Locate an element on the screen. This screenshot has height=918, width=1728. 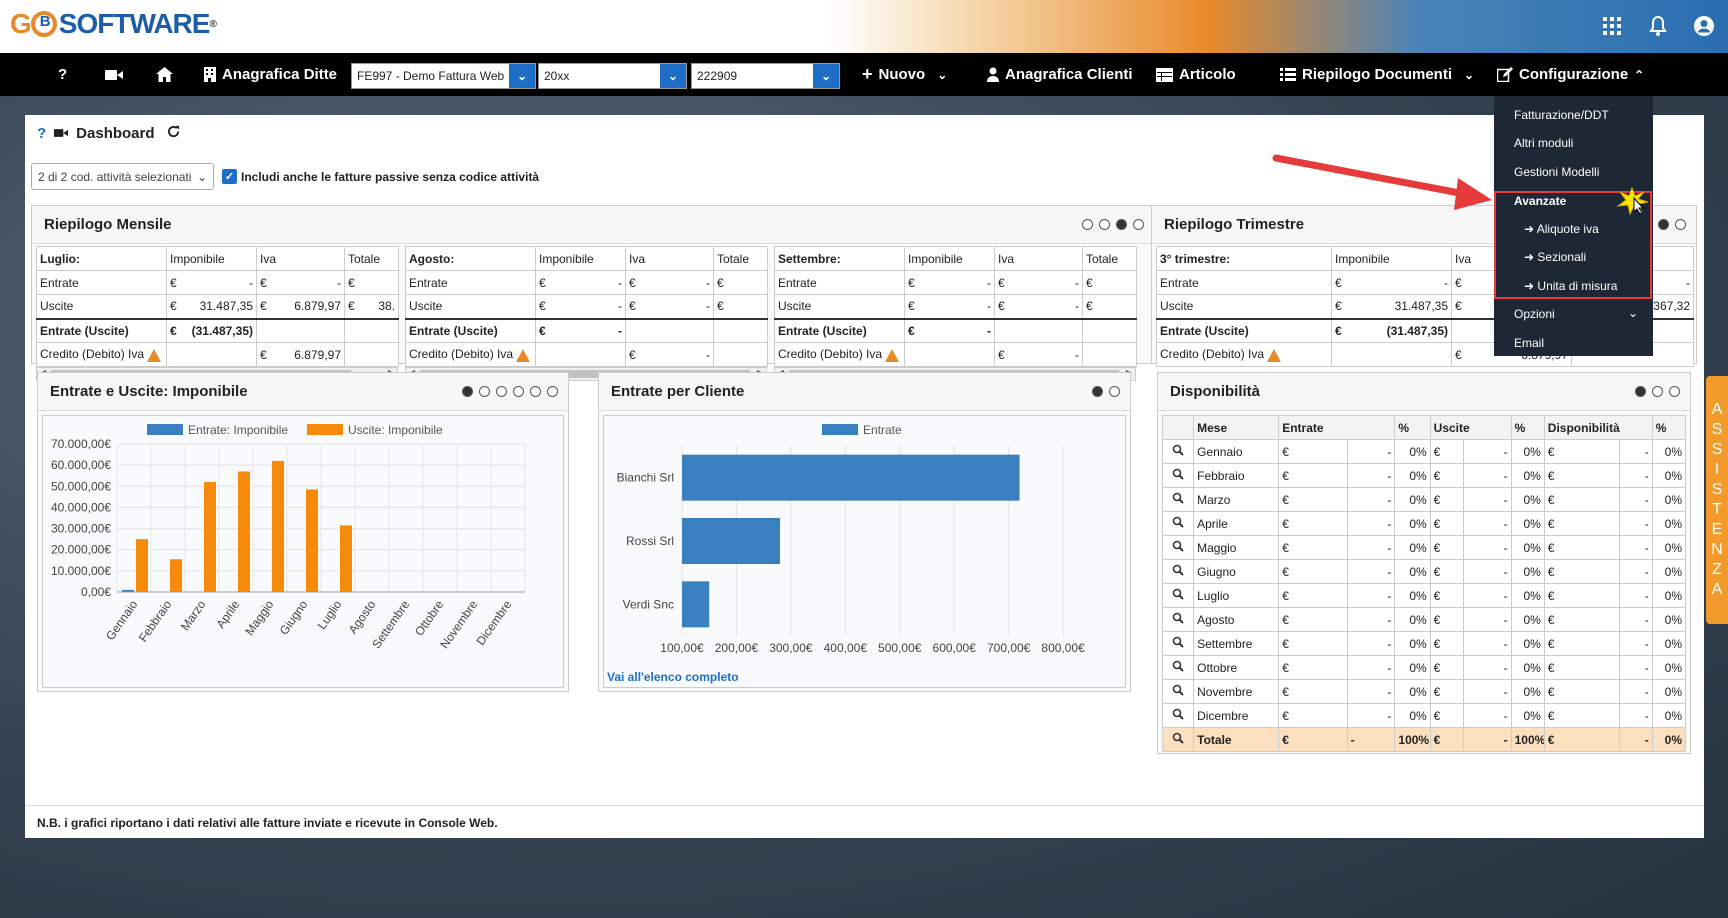
user-account-icon is located at coordinates (1704, 26).